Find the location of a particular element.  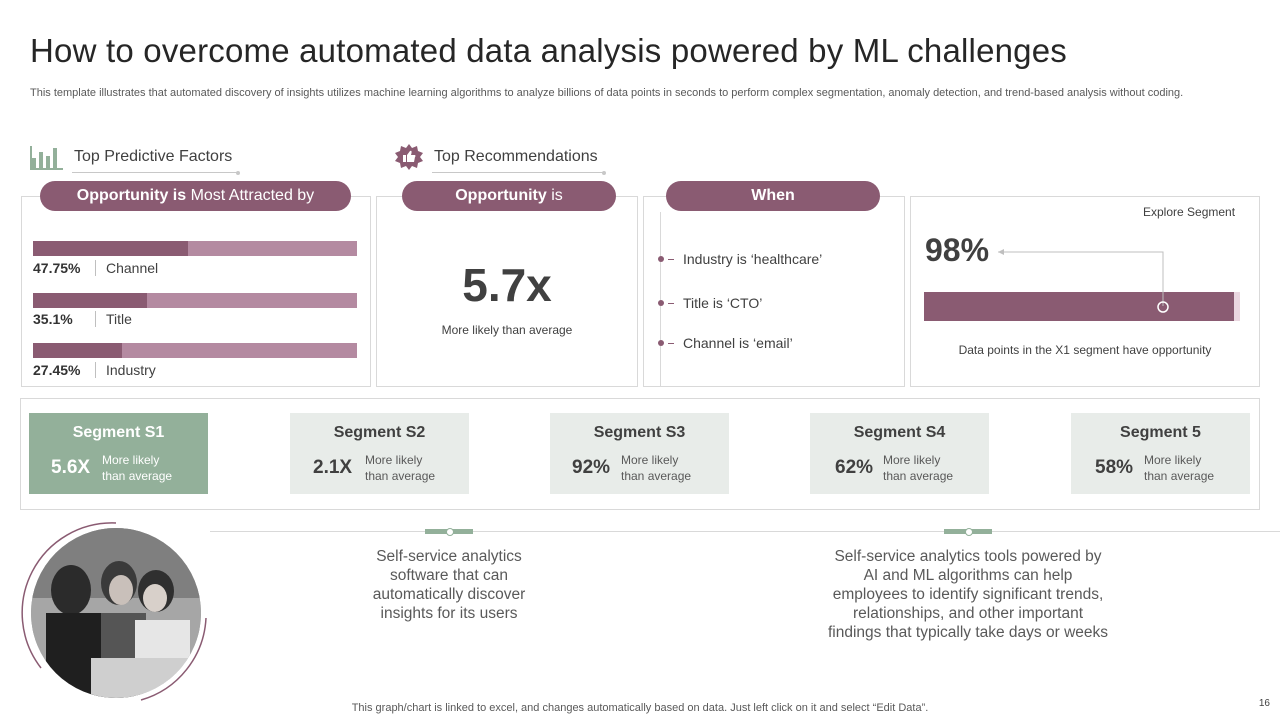

factor-row: 27.45% Industry is located at coordinates (94, 370).